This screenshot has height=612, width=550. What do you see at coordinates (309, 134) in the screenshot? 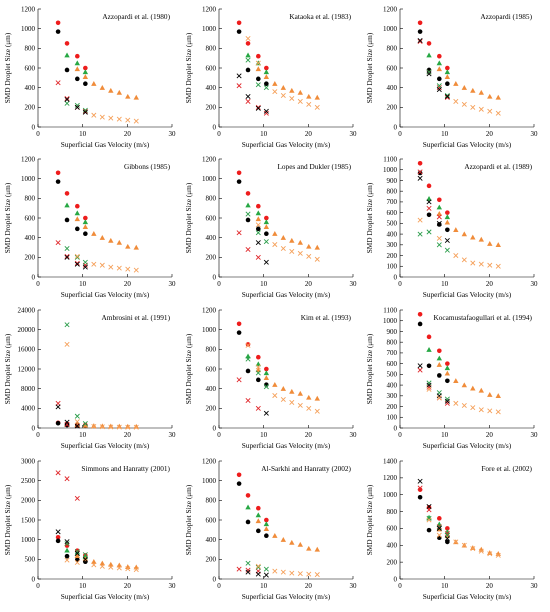
I see `x-tick-label: 20` at bounding box center [309, 134].